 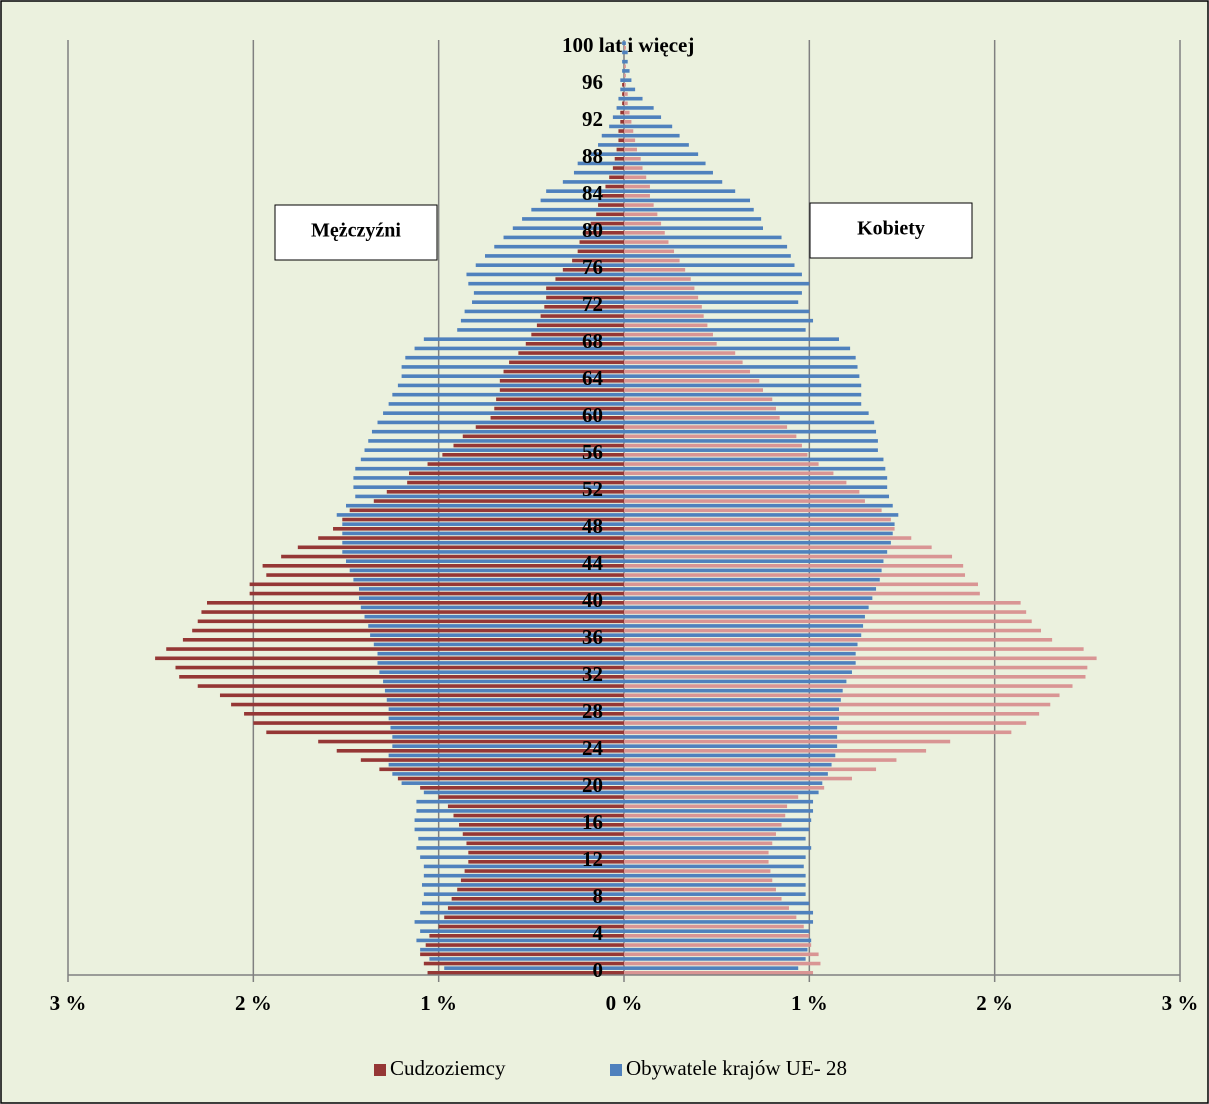 What do you see at coordinates (592, 341) in the screenshot?
I see `y-tick-label: 68` at bounding box center [592, 341].